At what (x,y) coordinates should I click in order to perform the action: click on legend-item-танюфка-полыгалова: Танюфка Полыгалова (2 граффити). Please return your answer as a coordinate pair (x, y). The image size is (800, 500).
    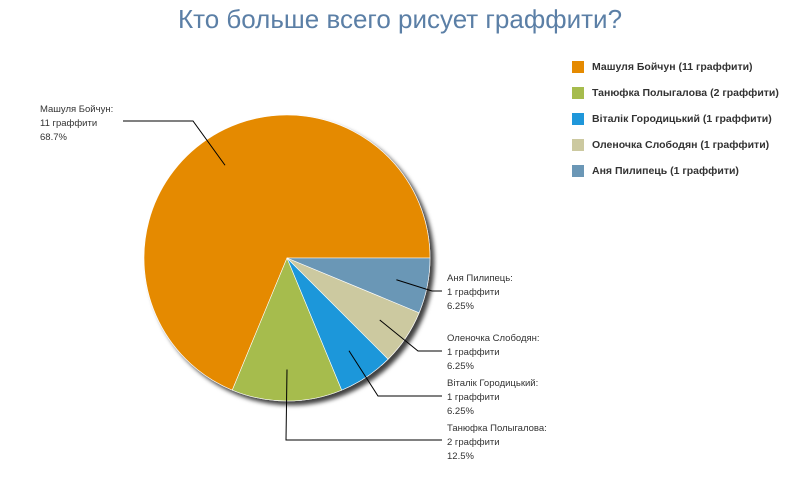
    Looking at the image, I should click on (684, 93).